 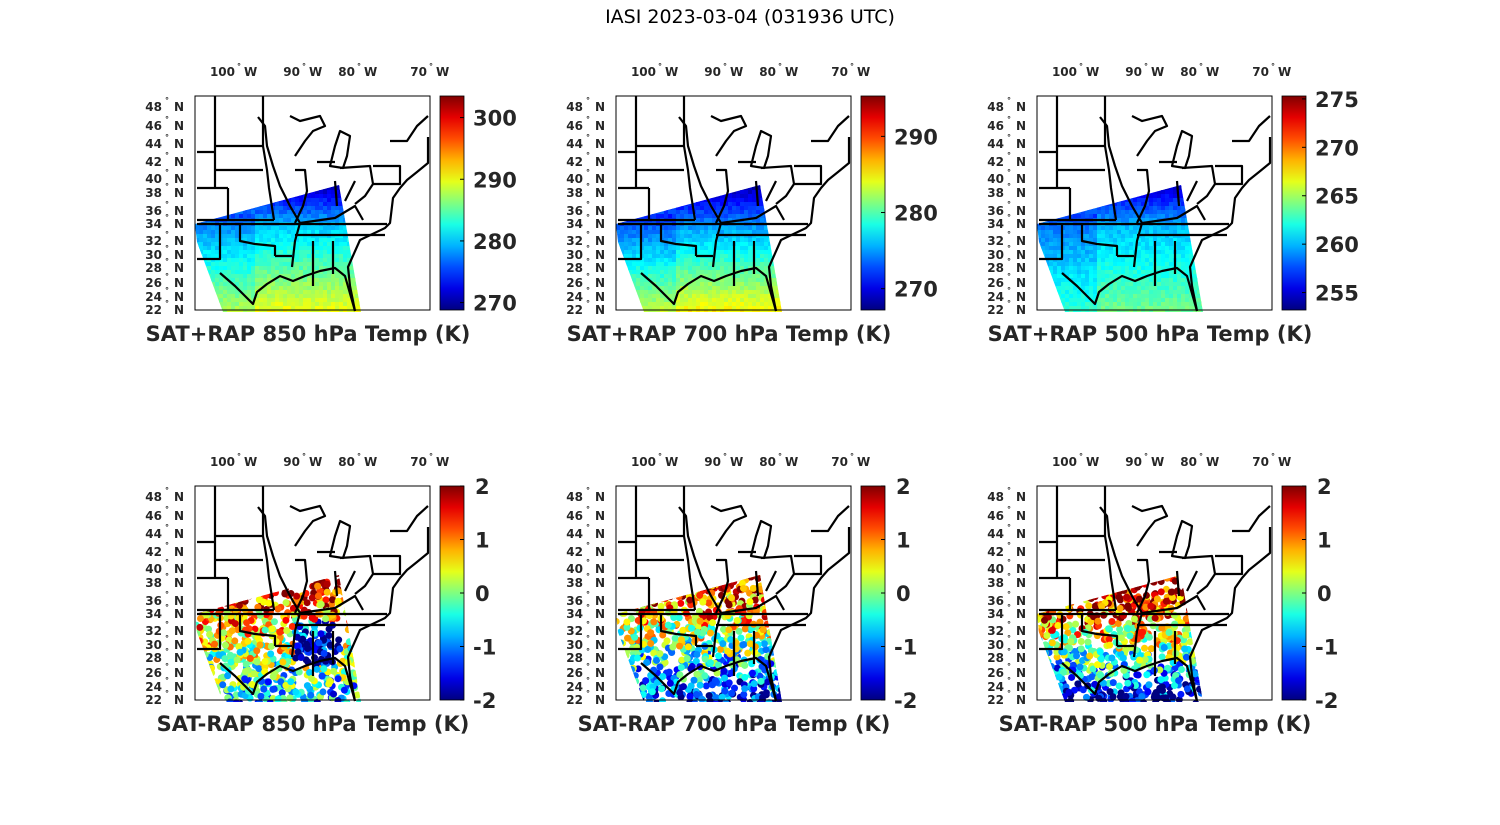 I want to click on lat-tick-label: 24, so click(x=153, y=297).